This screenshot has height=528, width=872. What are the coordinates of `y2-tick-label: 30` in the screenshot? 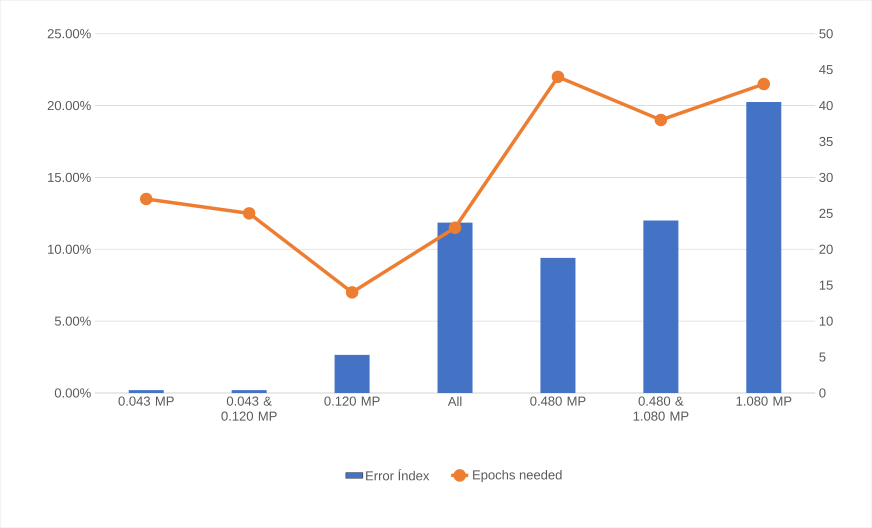 It's located at (826, 177).